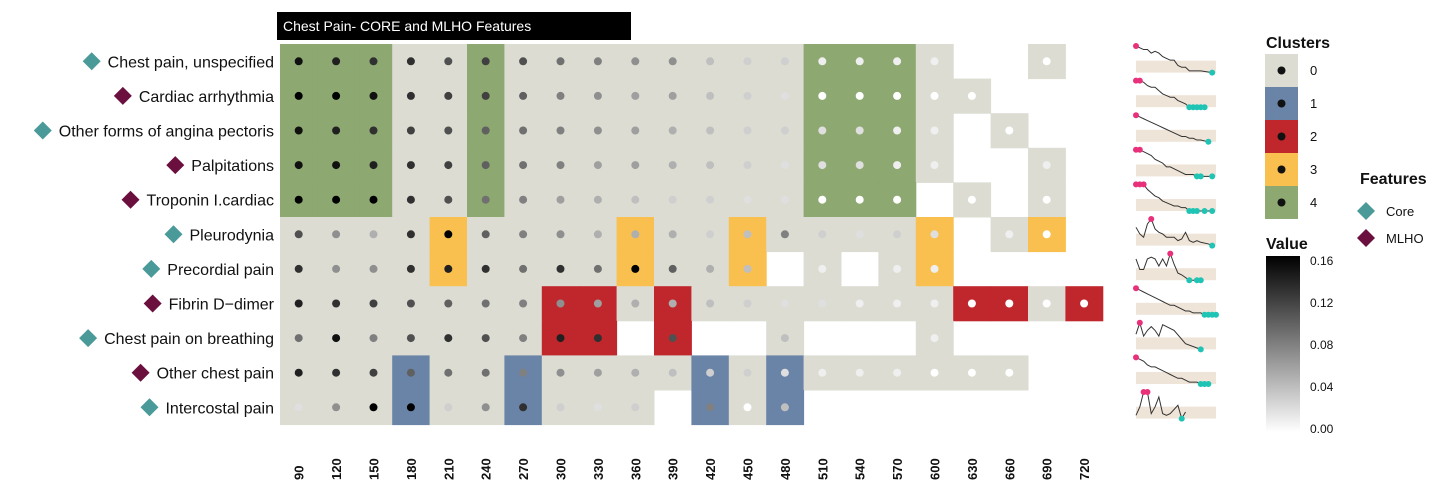 This screenshot has height=485, width=1451. I want to click on x-tick-label: 540, so click(860, 469).